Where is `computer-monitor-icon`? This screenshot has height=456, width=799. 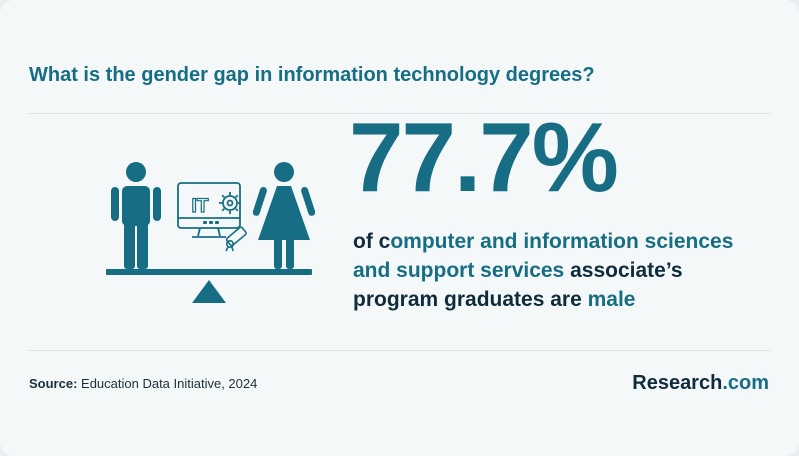 computer-monitor-icon is located at coordinates (209, 210).